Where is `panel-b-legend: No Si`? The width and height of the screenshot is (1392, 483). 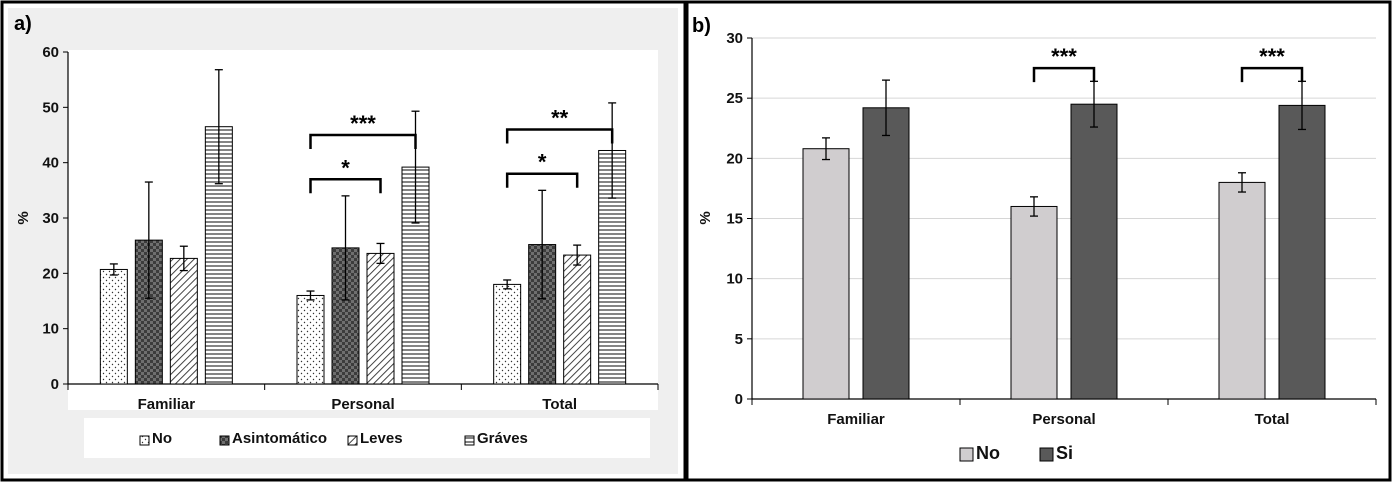 panel-b-legend: No Si is located at coordinates (1016, 453).